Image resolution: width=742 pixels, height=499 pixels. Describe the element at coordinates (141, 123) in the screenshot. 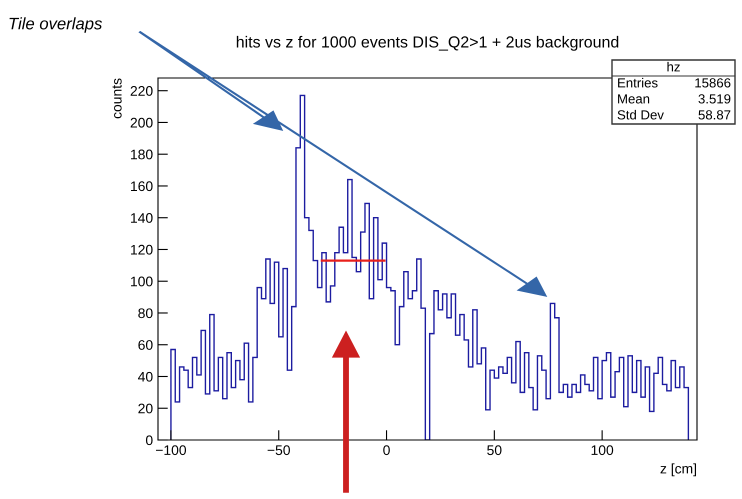

I see `y-tick-label: 200` at that location.